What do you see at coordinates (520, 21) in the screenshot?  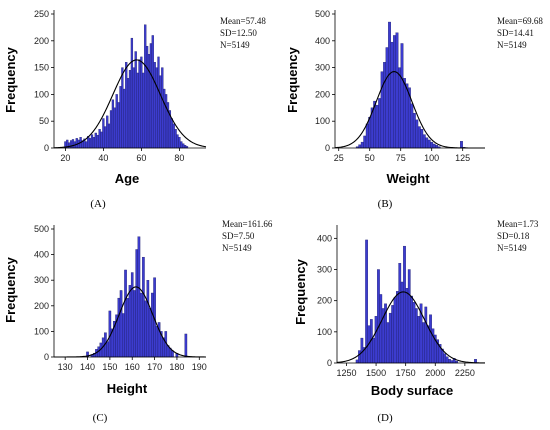 I see `mean-stat: Mean=69.68` at bounding box center [520, 21].